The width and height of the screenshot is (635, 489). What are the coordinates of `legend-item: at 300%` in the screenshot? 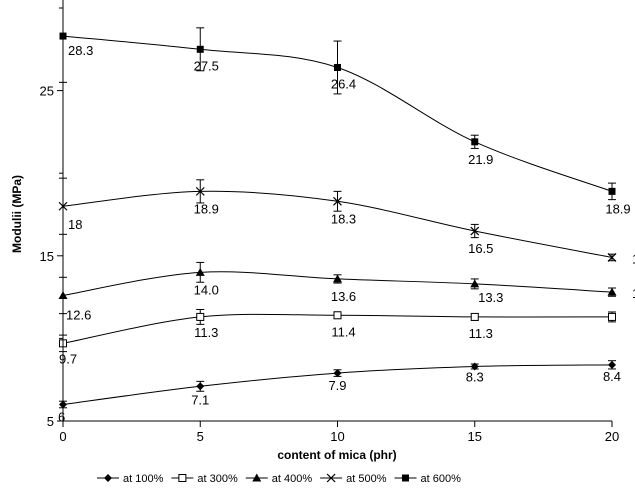 It's located at (204, 479).